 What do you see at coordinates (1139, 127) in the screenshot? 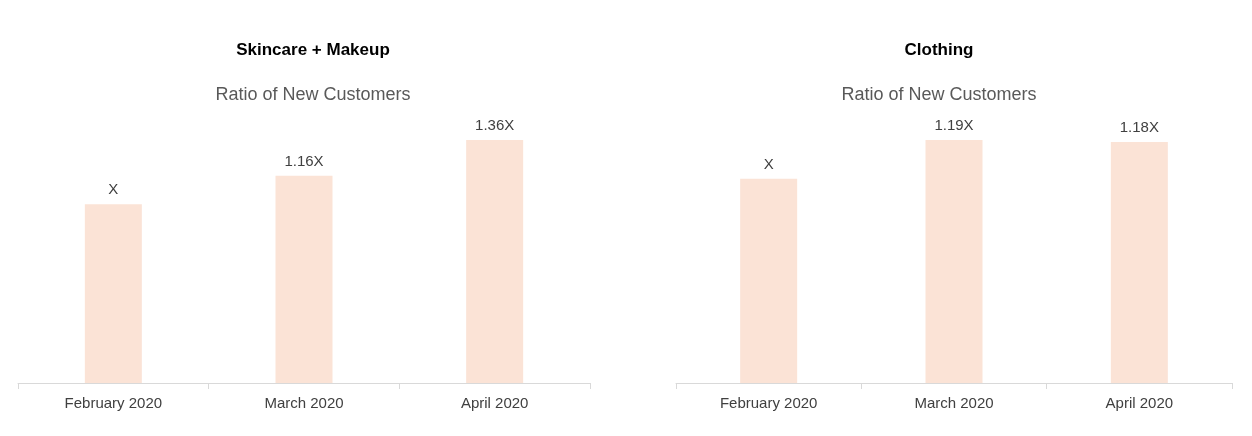
I see `data-label: 1.18X` at bounding box center [1139, 127].